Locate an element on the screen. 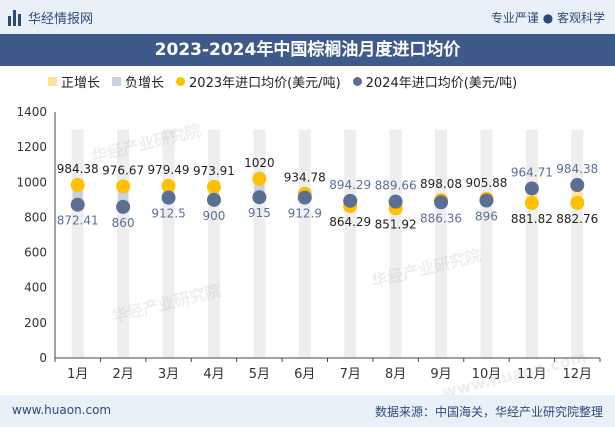 The height and width of the screenshot is (427, 615). x-tick-label: 6月 is located at coordinates (304, 374).